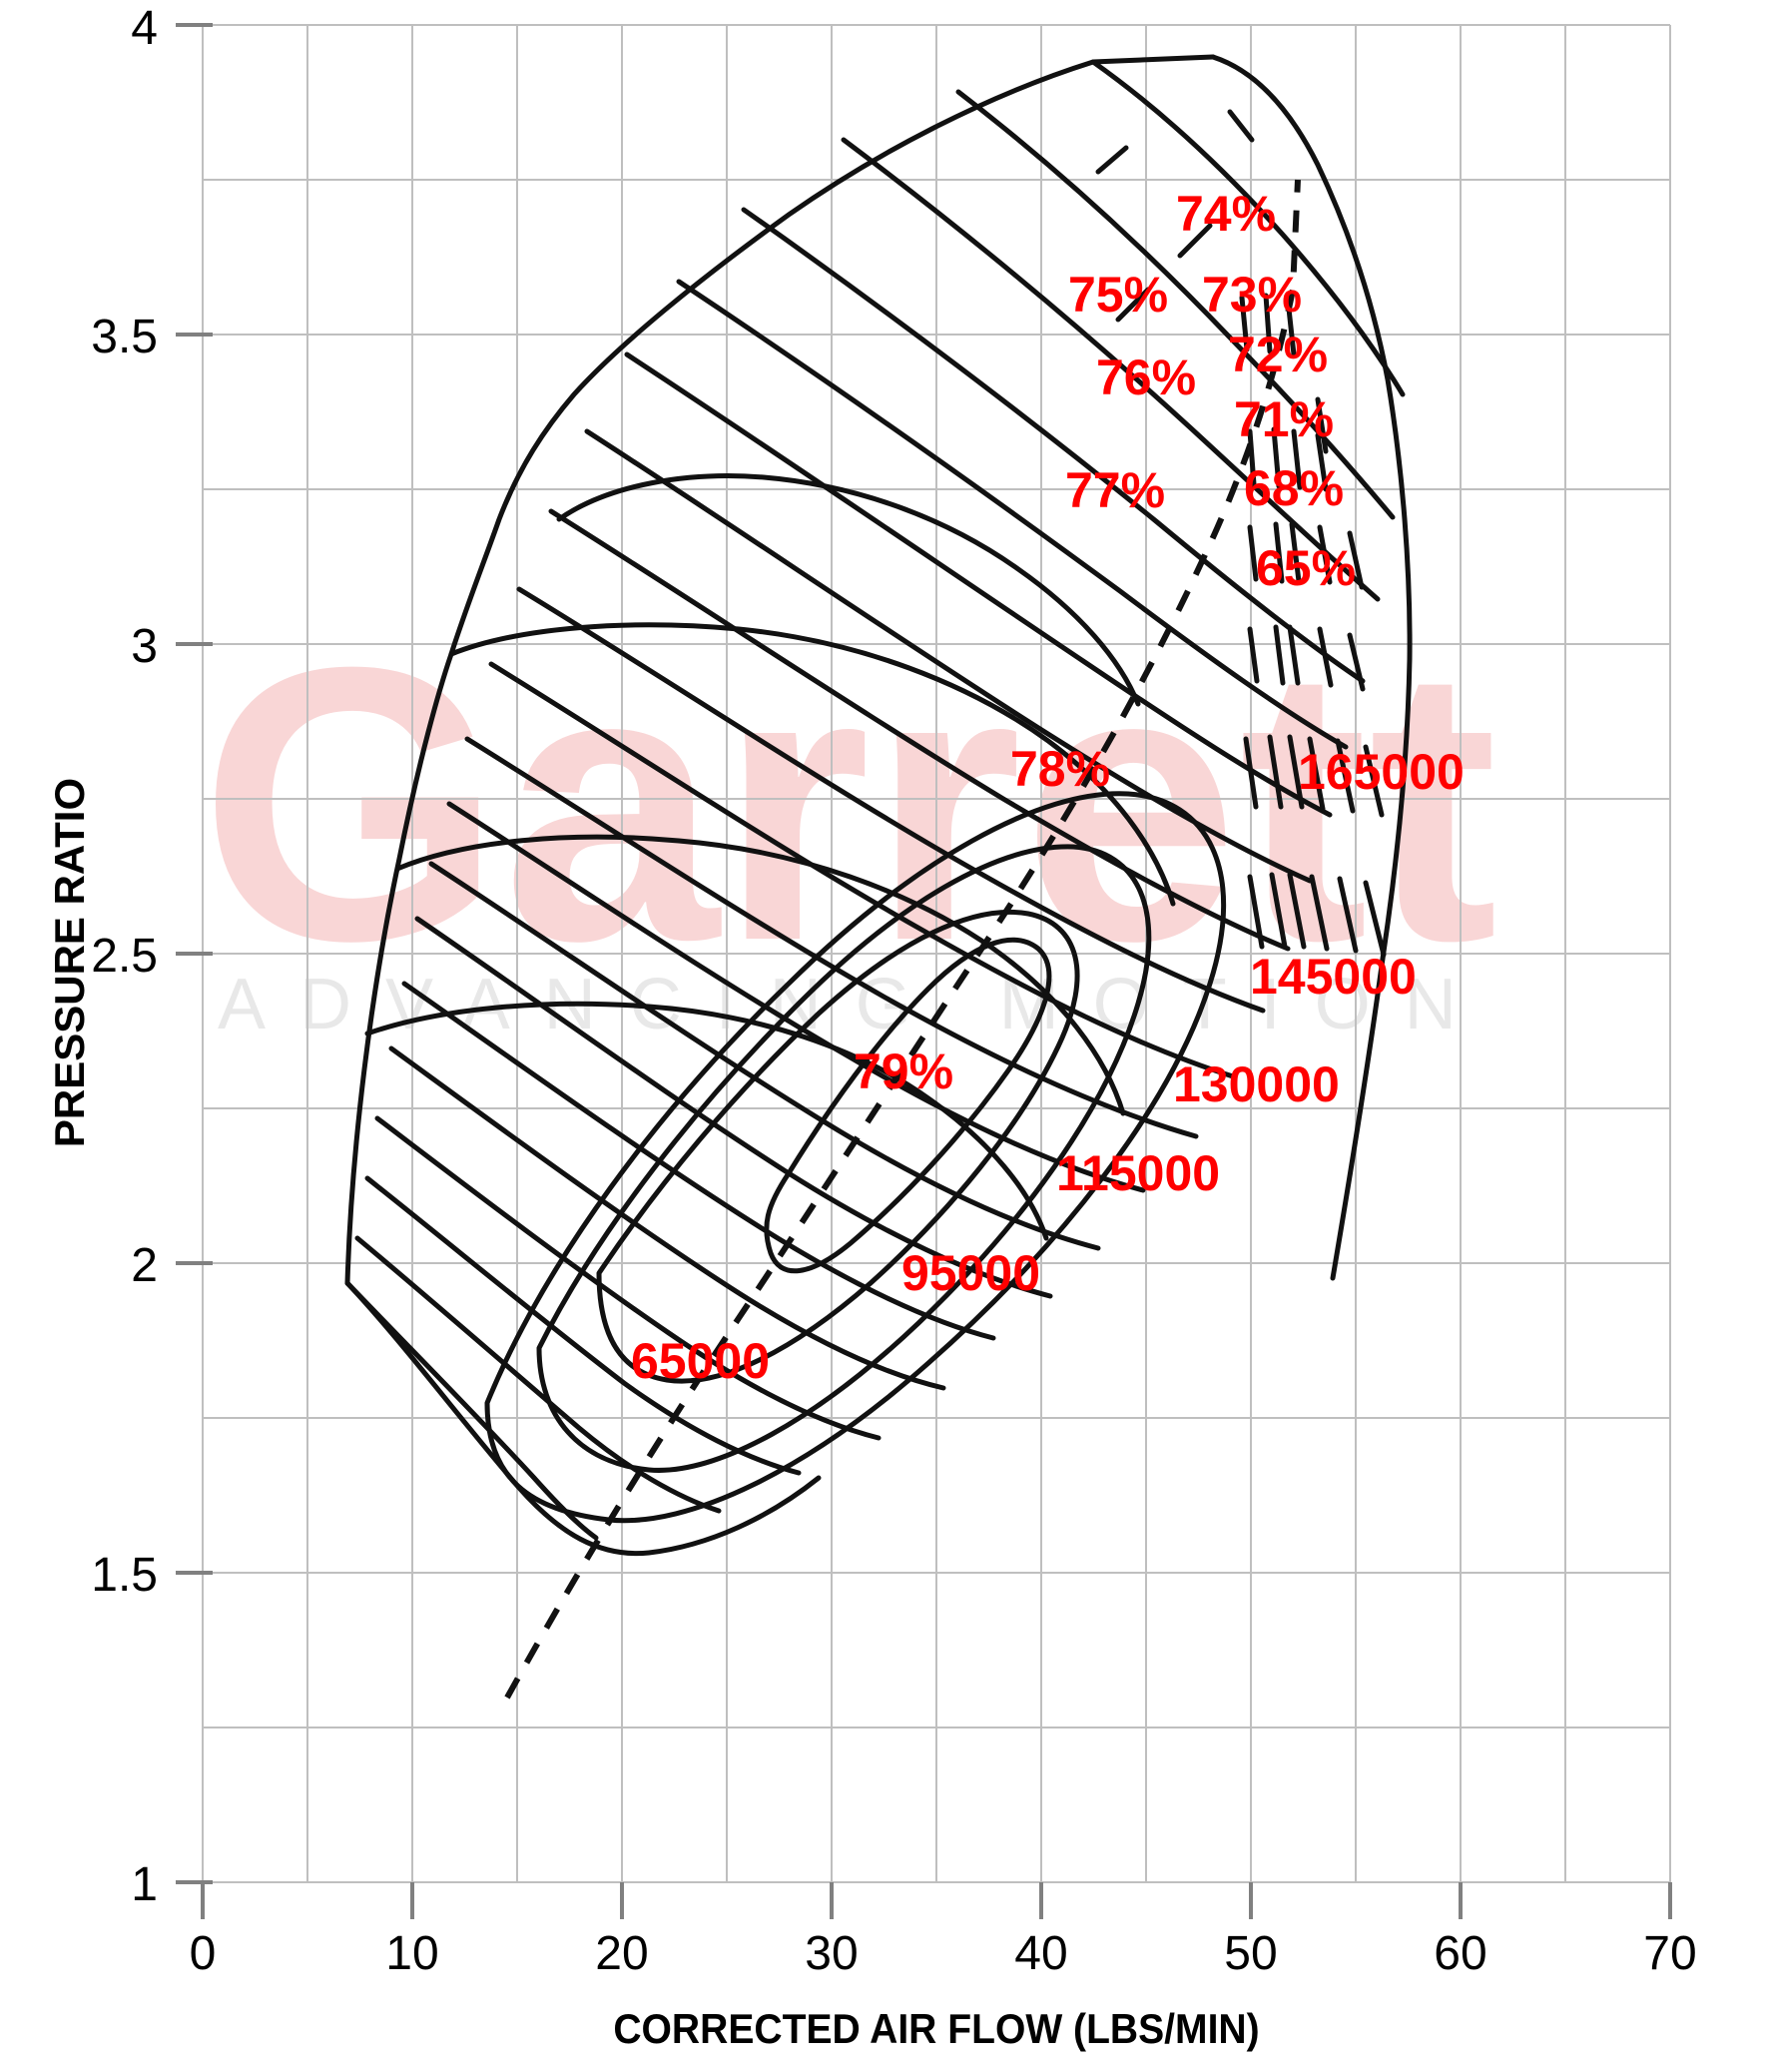 The height and width of the screenshot is (2072, 1772). What do you see at coordinates (1175, 216) in the screenshot?
I see `speed-crossing-ticks` at bounding box center [1175, 216].